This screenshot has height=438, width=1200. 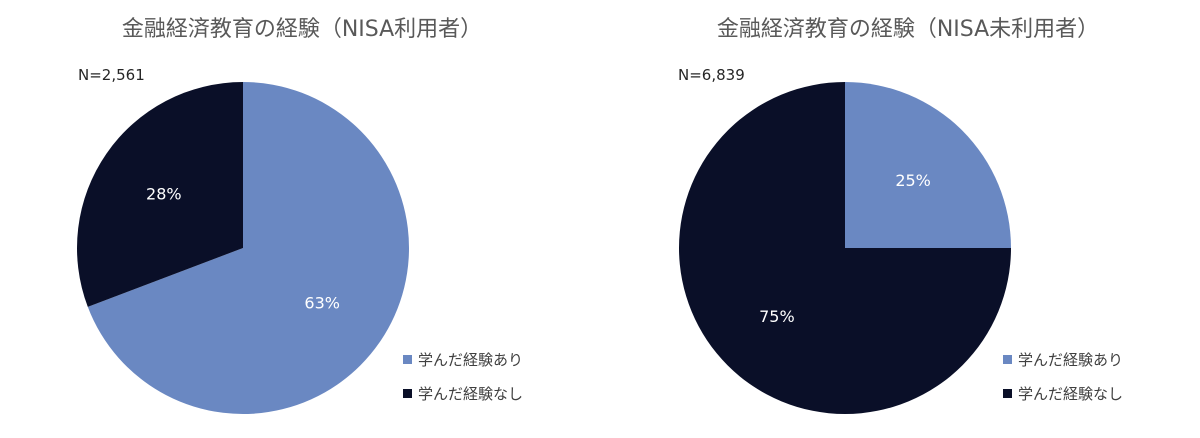 I want to click on sample-size-label-nisa-users: N=2,561, so click(x=111, y=75).